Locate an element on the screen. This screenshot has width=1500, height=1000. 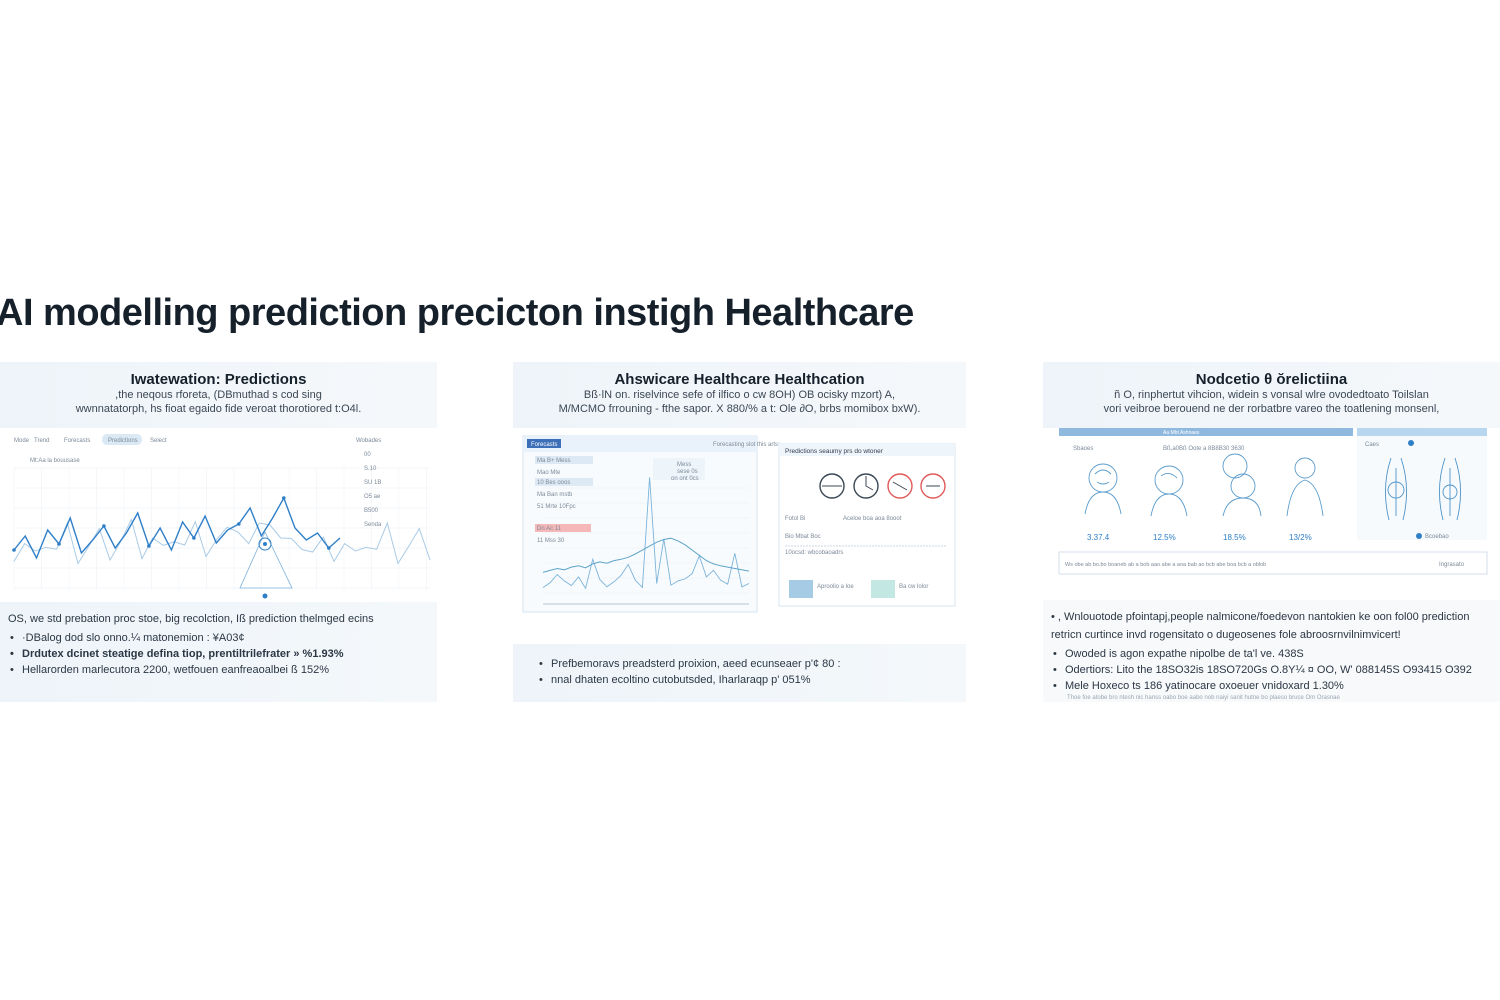
metric-value: 18.5% is located at coordinates (1234, 537).